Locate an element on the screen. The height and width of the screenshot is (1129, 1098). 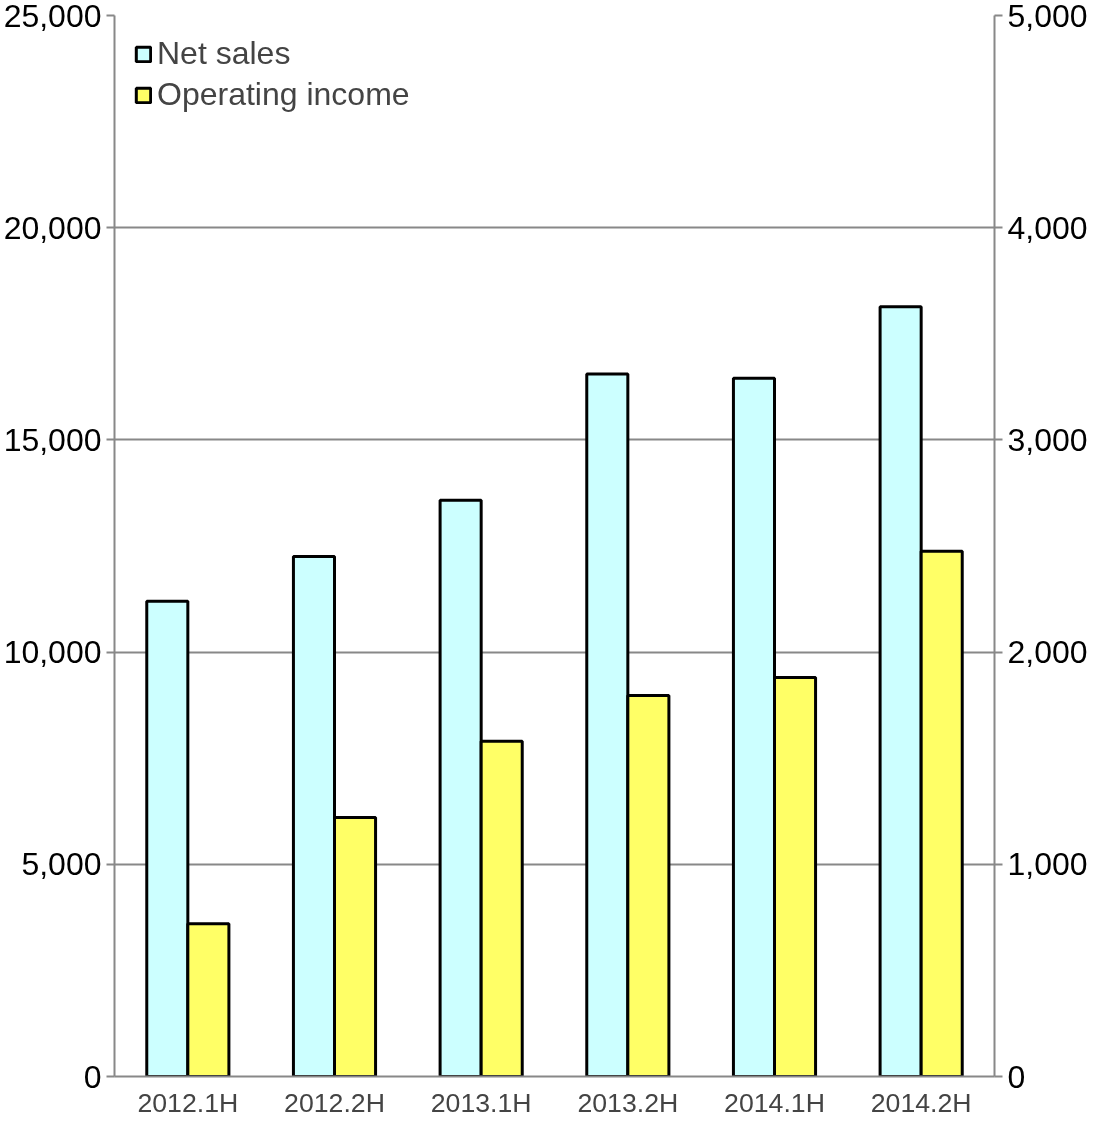
y2-tick-label: 5,000 is located at coordinates (1047, 17).